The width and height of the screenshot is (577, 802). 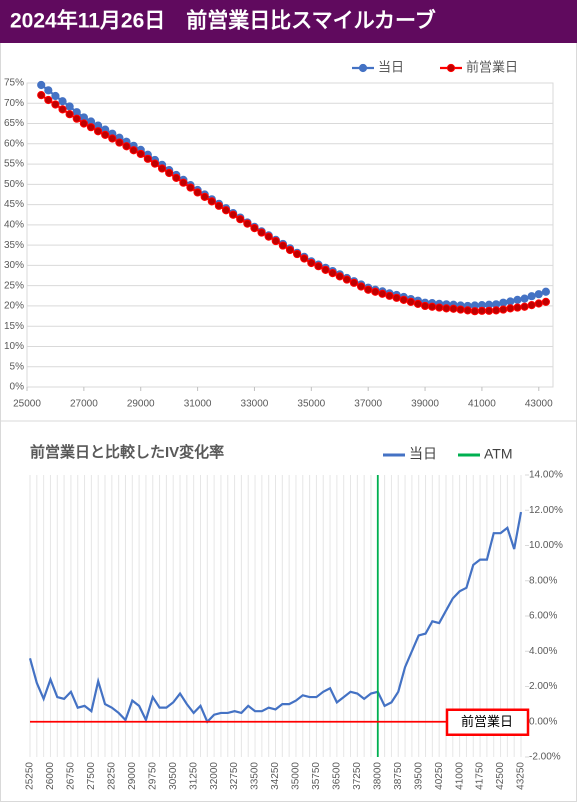 I want to click on y-tick-label: 5%, so click(x=17, y=366).